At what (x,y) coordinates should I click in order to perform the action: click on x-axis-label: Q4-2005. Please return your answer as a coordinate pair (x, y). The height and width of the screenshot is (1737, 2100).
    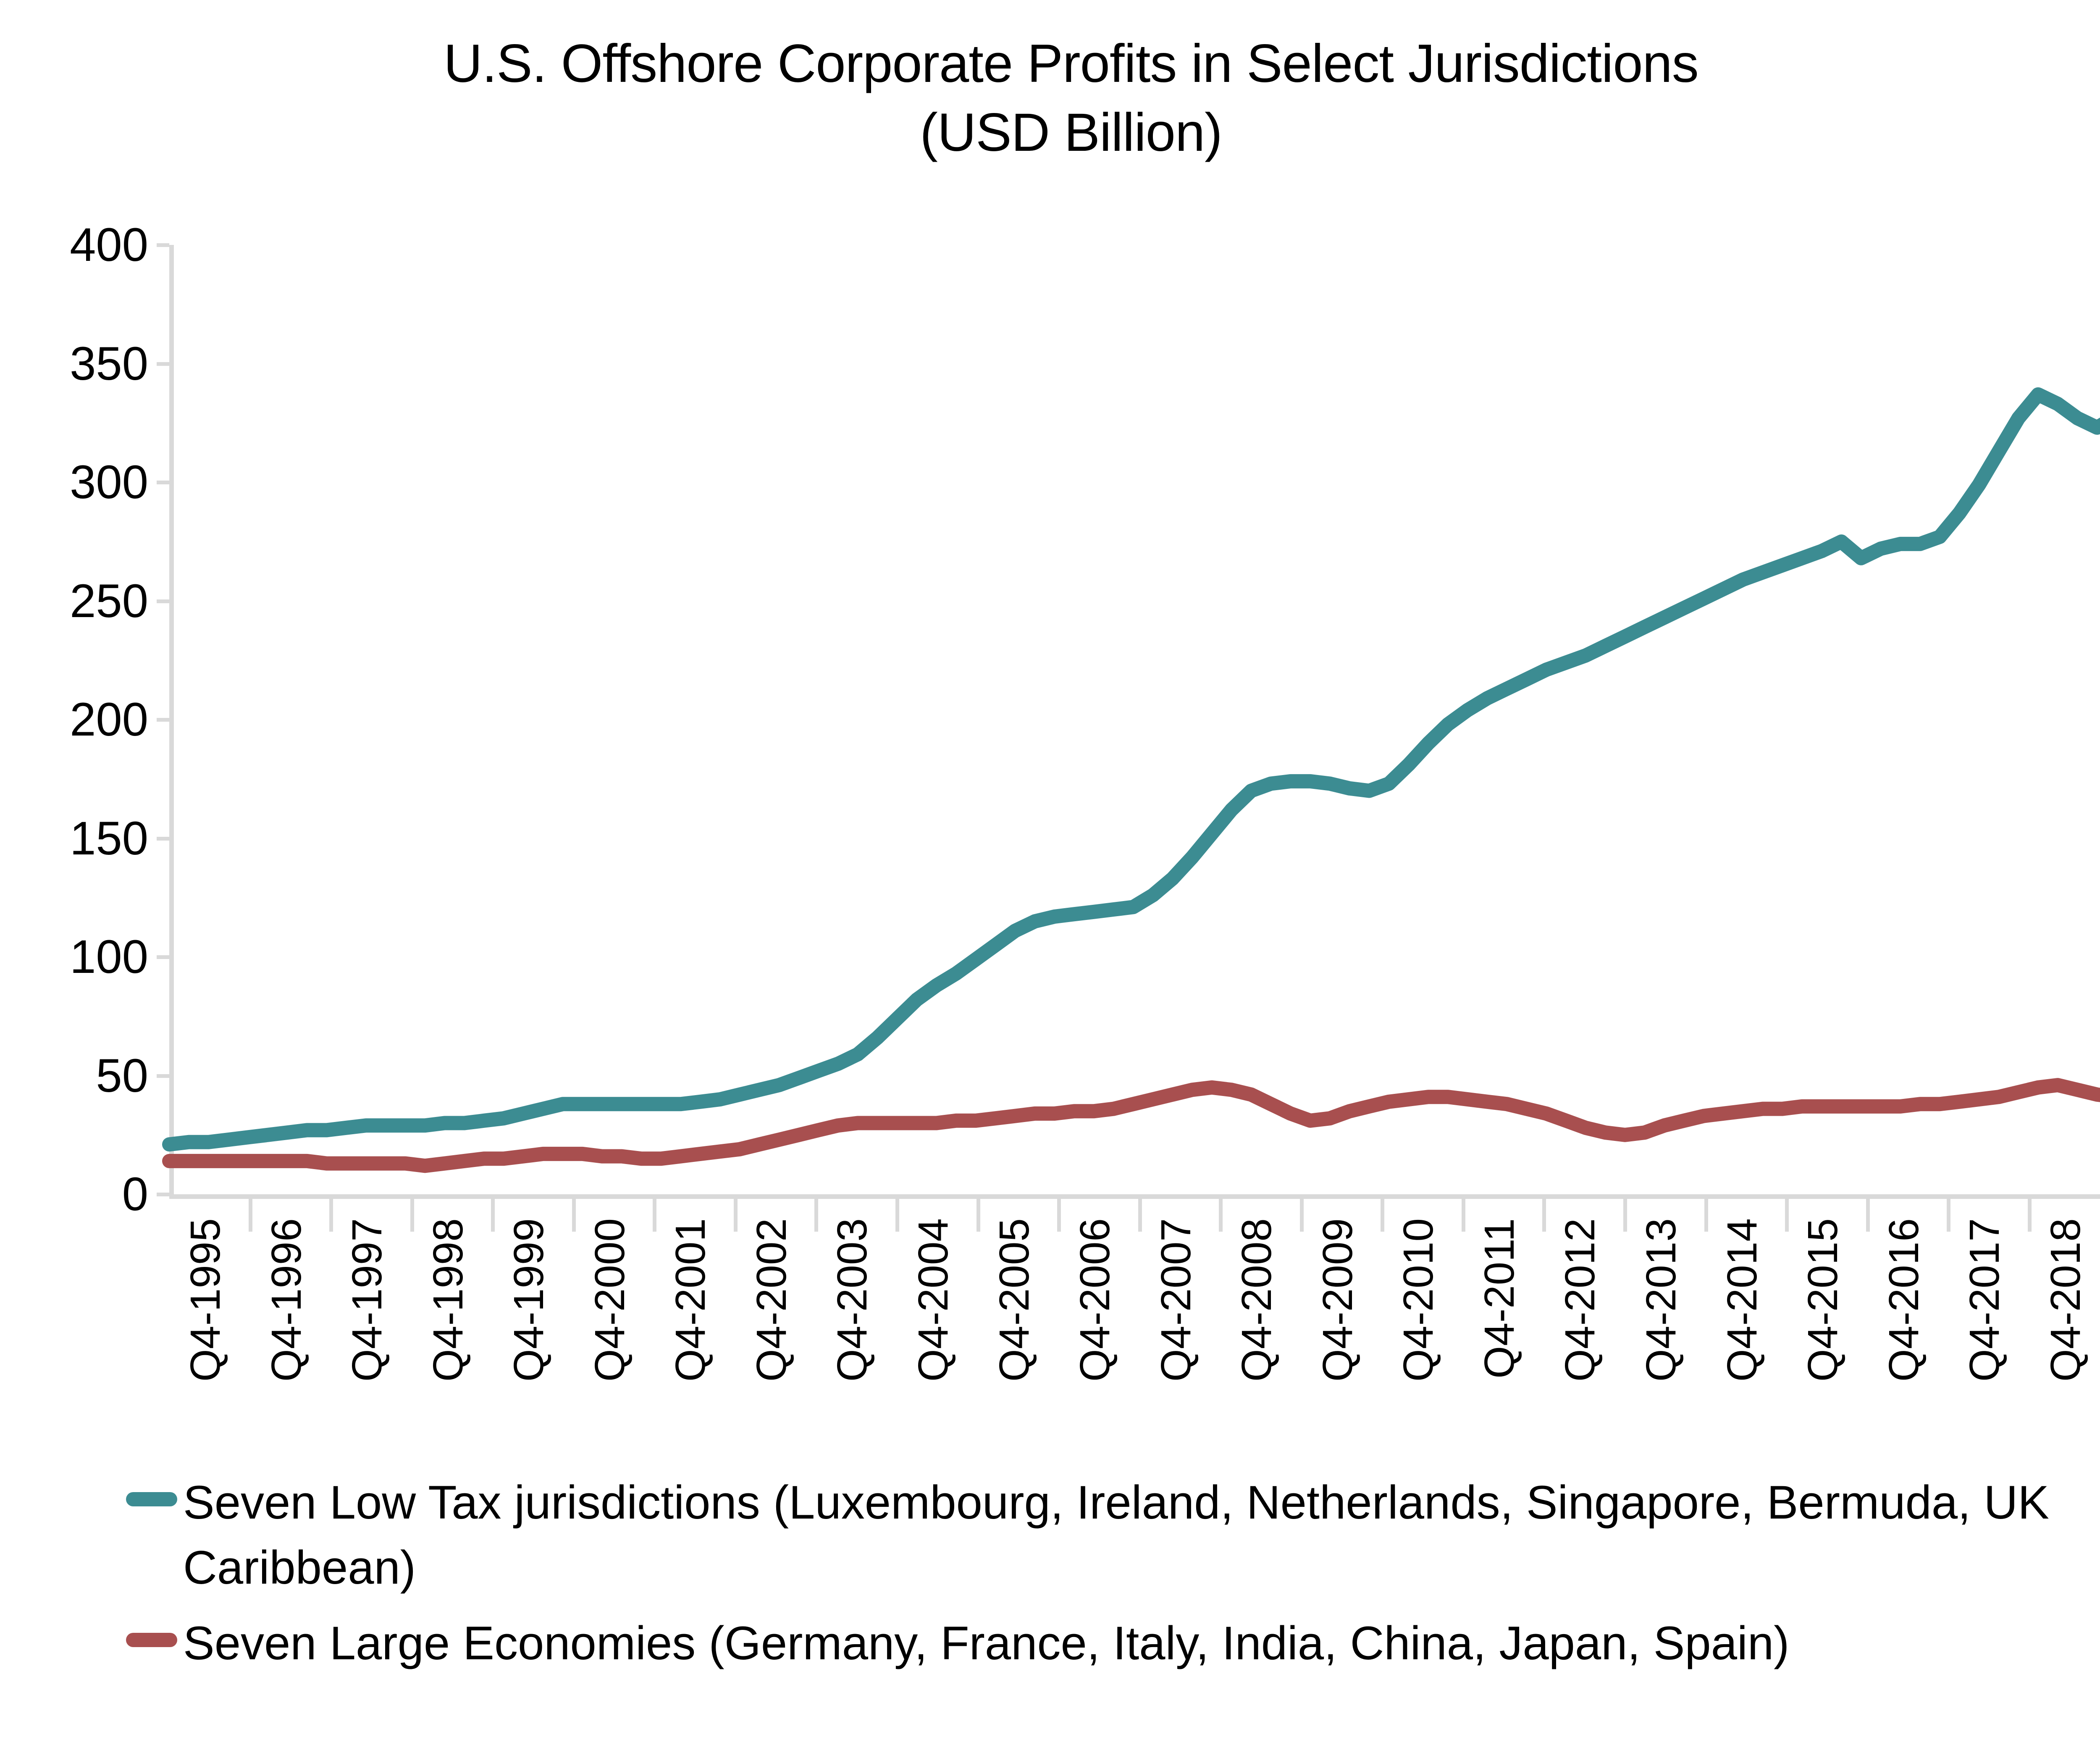
    Looking at the image, I should click on (1014, 1300).